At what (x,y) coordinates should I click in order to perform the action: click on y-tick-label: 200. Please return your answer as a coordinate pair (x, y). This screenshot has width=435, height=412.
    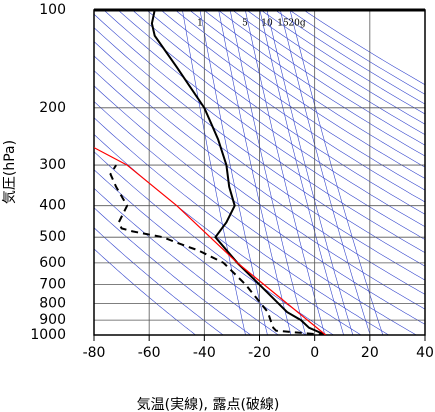
    Looking at the image, I should click on (52, 108).